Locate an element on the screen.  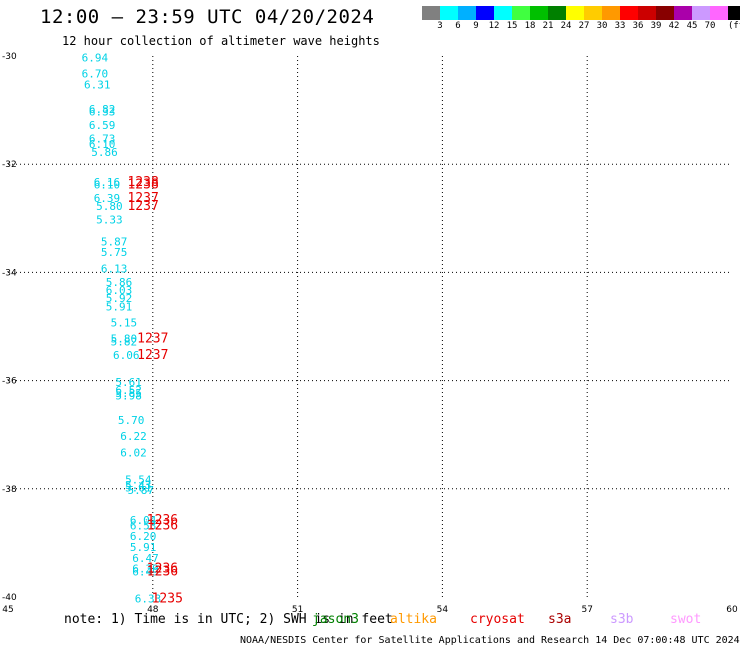
y-tick-label: -34 is located at coordinates (9, 273).